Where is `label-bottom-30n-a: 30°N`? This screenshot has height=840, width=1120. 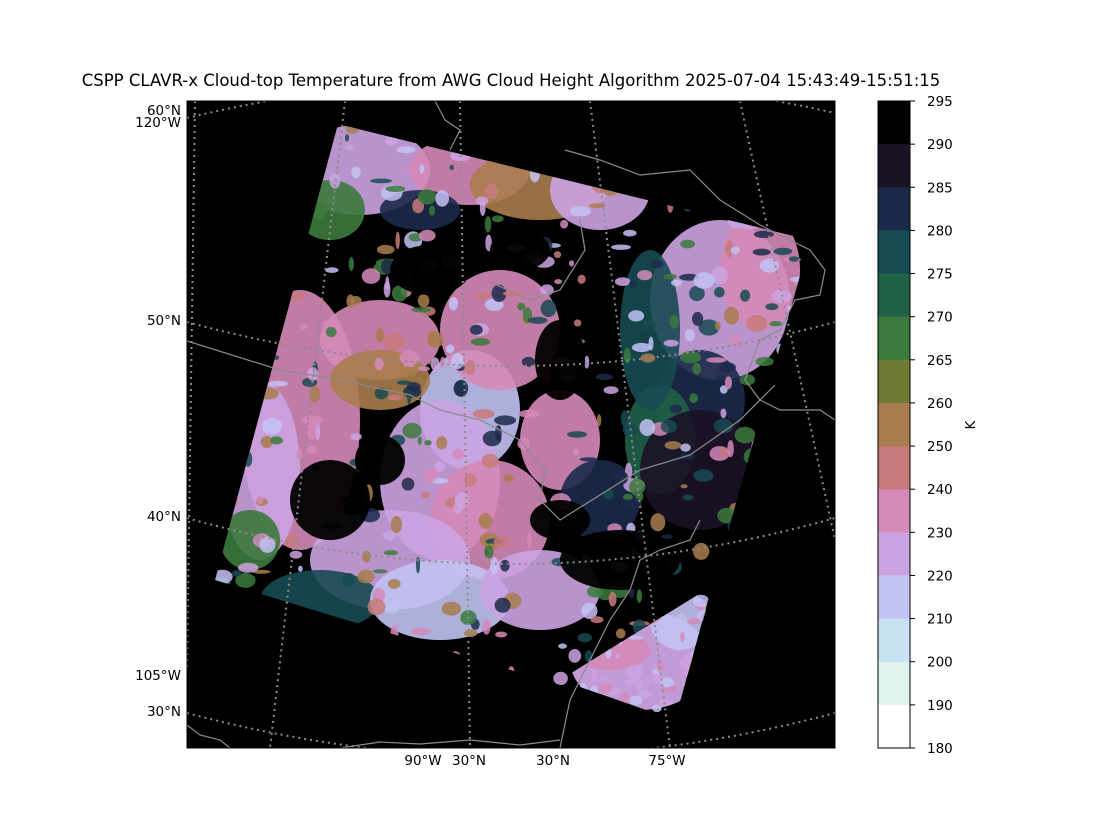
label-bottom-30n-a: 30°N is located at coordinates (469, 761).